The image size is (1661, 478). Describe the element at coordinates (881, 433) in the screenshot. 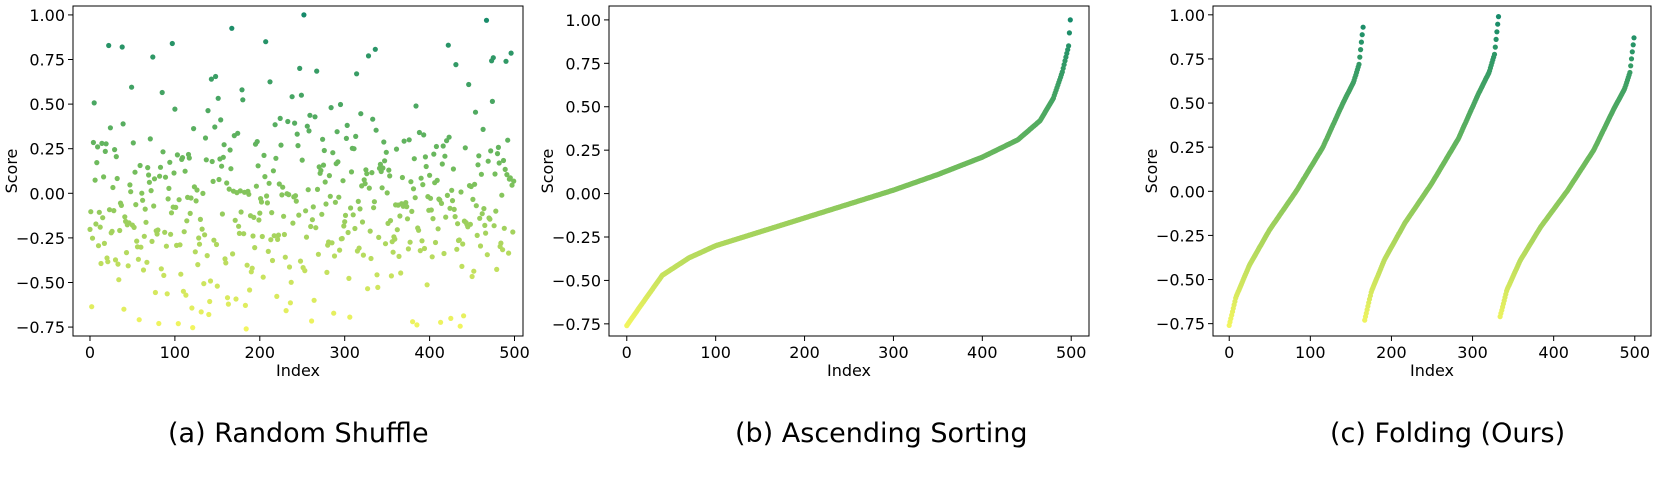

I see `caption-ascending-sorting: (b) Ascending Sorting` at that location.